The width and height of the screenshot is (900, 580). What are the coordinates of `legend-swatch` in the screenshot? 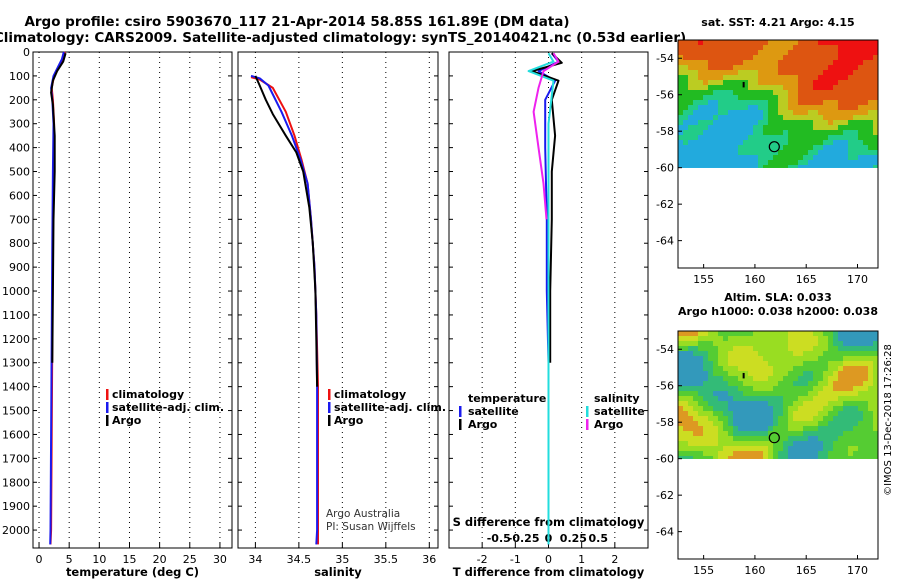 It's located at (460, 424).